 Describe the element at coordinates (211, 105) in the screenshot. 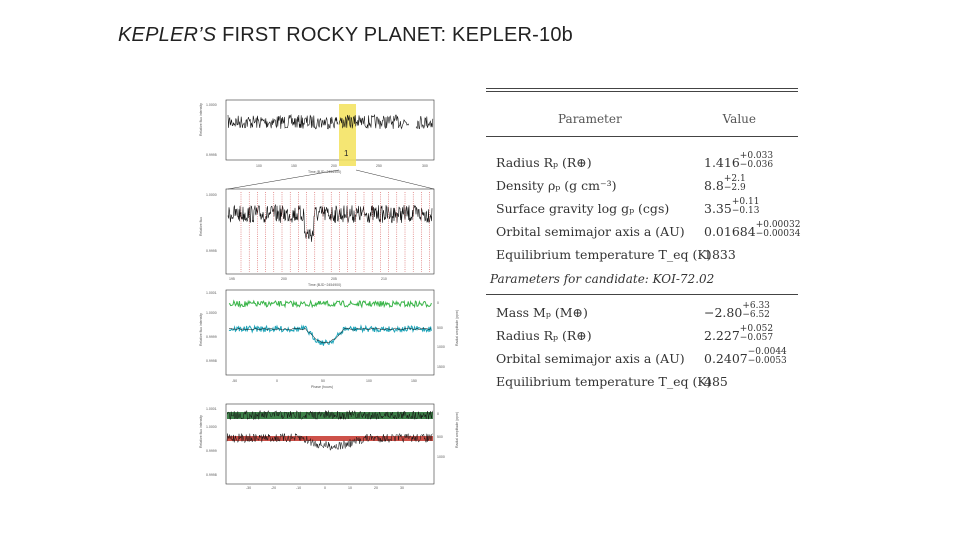

I see `panel1-ytick: 1.0000` at that location.